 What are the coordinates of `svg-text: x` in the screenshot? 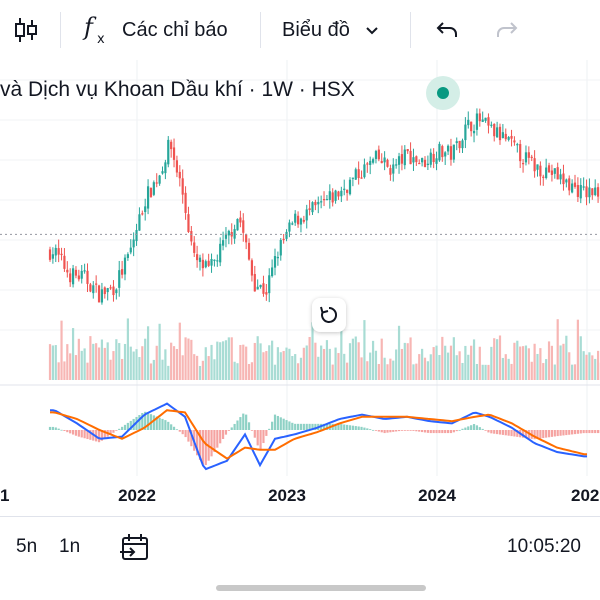 It's located at (101, 39).